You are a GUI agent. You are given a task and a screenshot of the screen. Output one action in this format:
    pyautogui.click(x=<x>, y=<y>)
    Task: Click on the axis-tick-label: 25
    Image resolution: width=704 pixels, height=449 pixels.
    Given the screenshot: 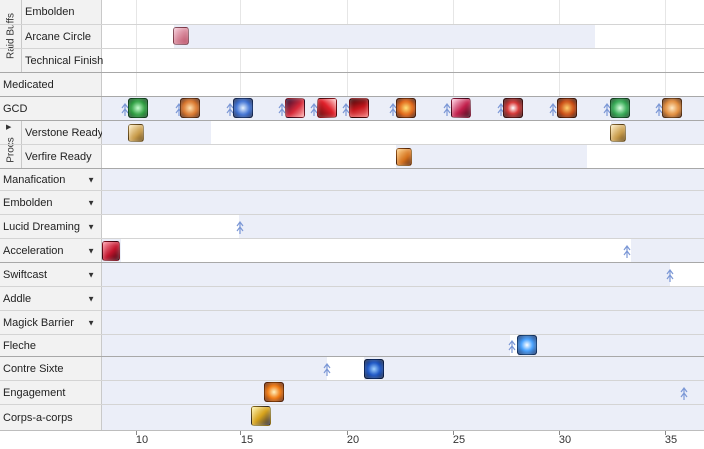 What is the action you would take?
    pyautogui.click(x=459, y=440)
    